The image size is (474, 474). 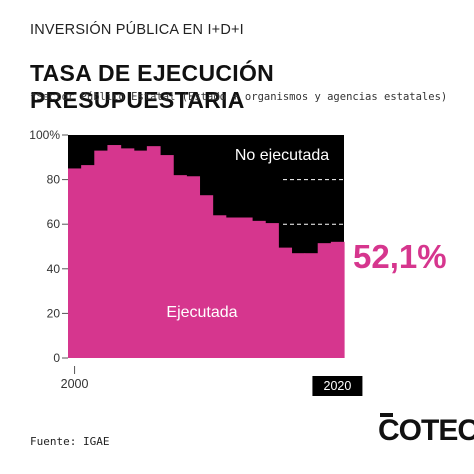 What do you see at coordinates (426, 430) in the screenshot?
I see `cotec-logo: COTEC` at bounding box center [426, 430].